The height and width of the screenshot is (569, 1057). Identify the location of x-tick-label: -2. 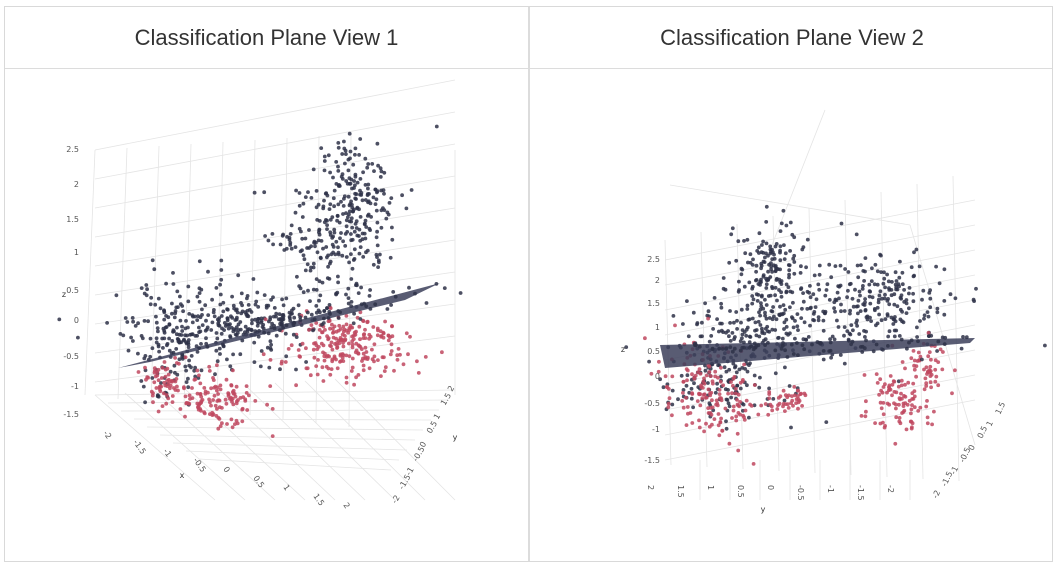
(107, 435).